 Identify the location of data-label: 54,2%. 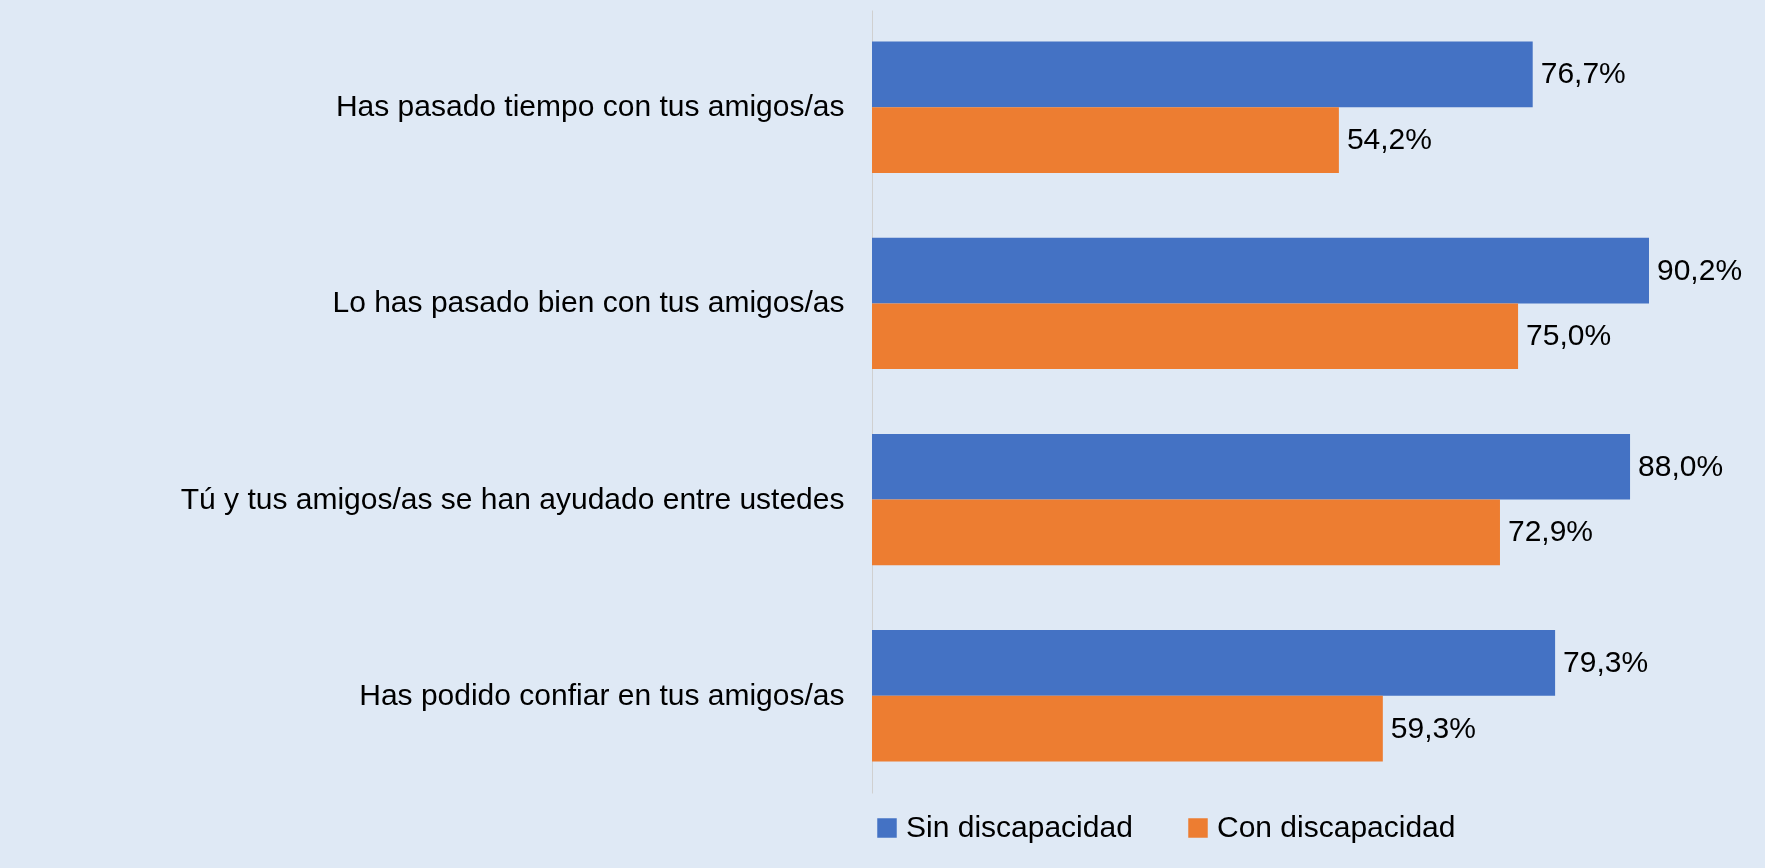
(1389, 139).